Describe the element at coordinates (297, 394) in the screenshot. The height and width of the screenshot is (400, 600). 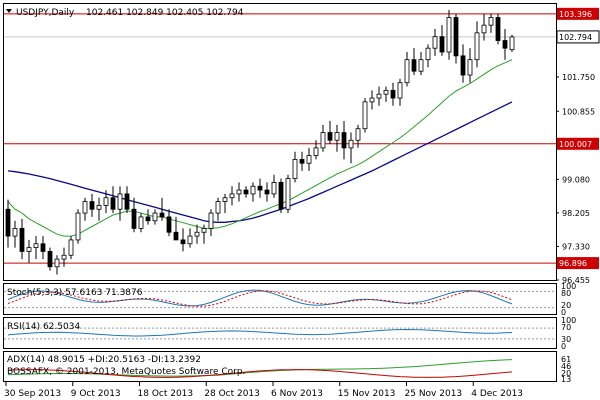
I see `time-axis-label: 6 Nov 2013` at that location.